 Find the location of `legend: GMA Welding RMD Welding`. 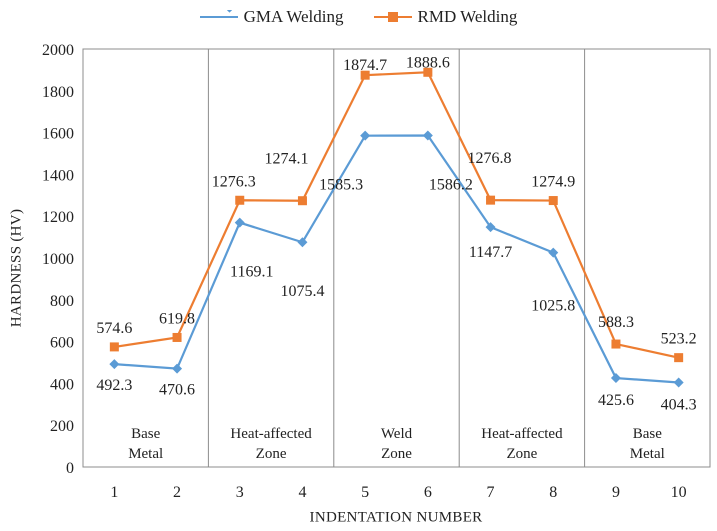

legend: GMA Welding RMD Welding is located at coordinates (358, 17).